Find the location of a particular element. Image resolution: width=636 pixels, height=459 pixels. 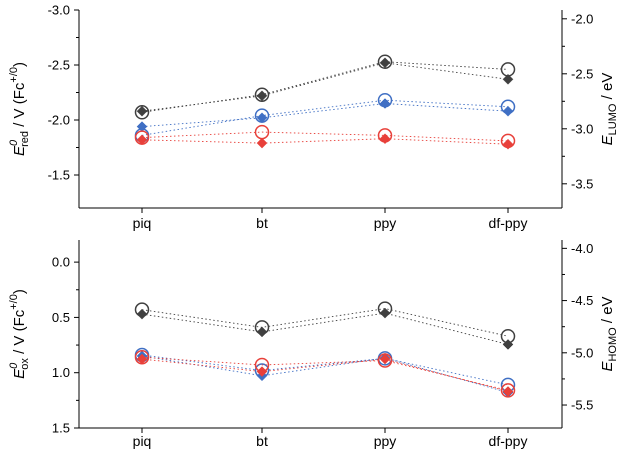

p2-right-tick-label: -4.5 is located at coordinates (582, 300).